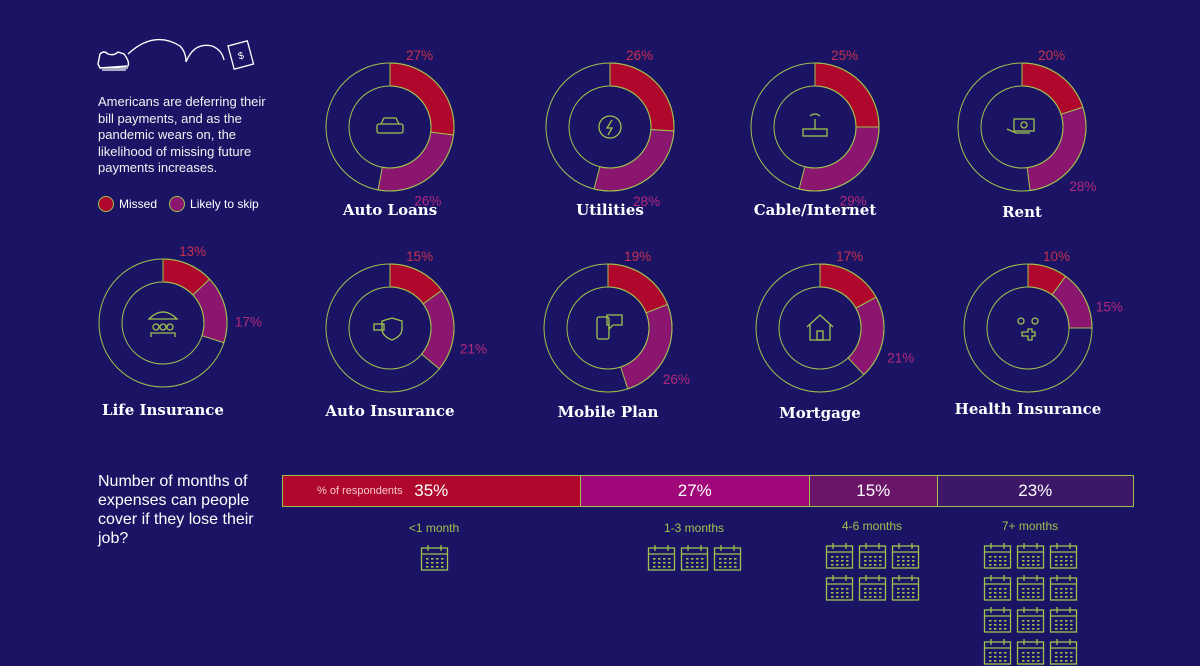 Image resolution: width=1200 pixels, height=666 pixels. What do you see at coordinates (1022, 212) in the screenshot?
I see `donut-label: Rent` at bounding box center [1022, 212].